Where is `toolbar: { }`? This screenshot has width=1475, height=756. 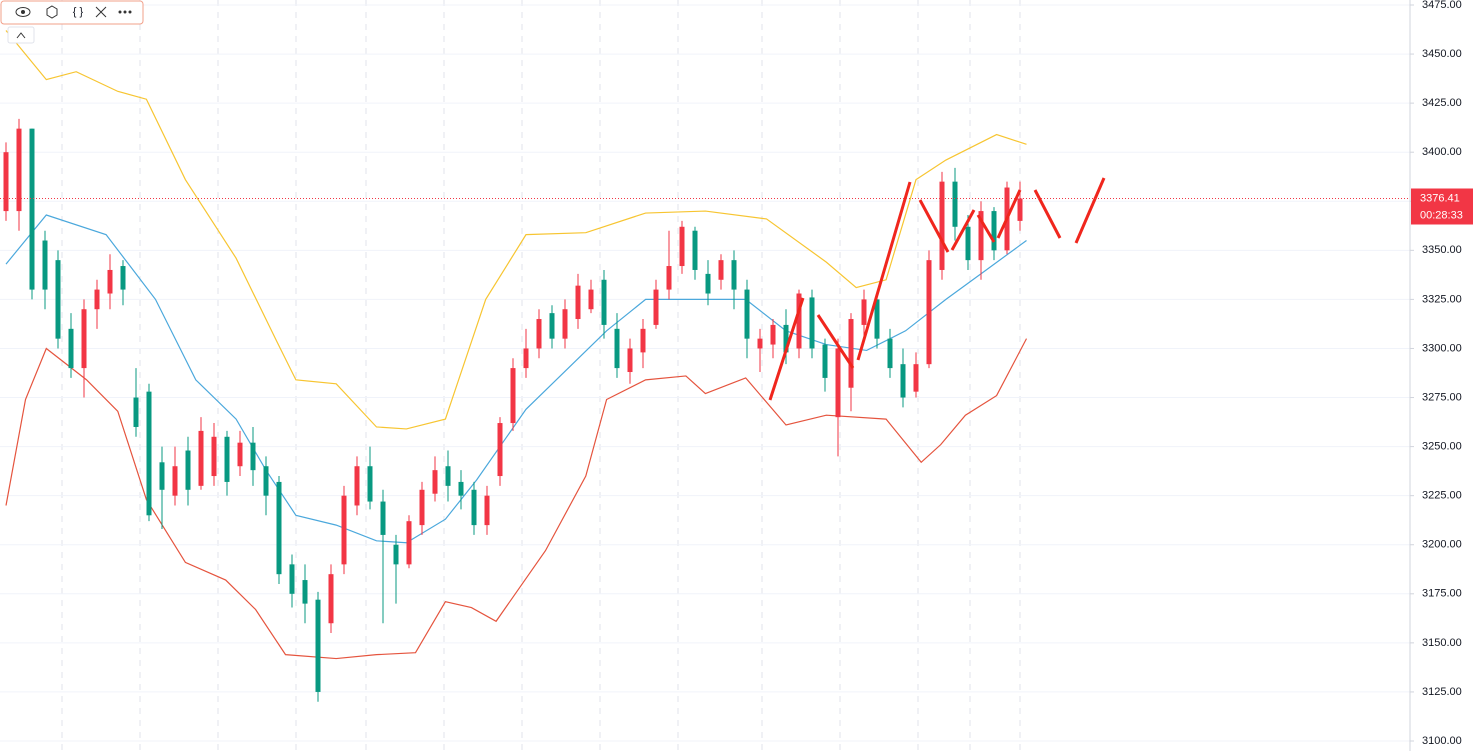
toolbar: { } is located at coordinates (72, 22).